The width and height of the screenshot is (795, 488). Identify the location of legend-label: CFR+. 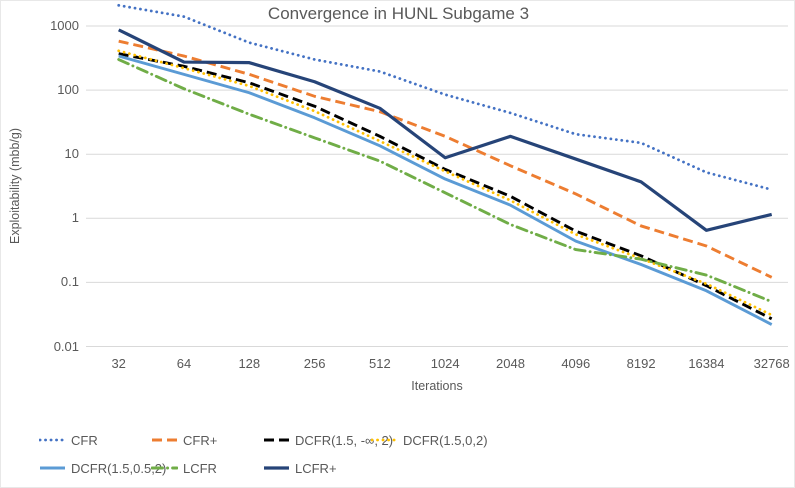
(200, 440).